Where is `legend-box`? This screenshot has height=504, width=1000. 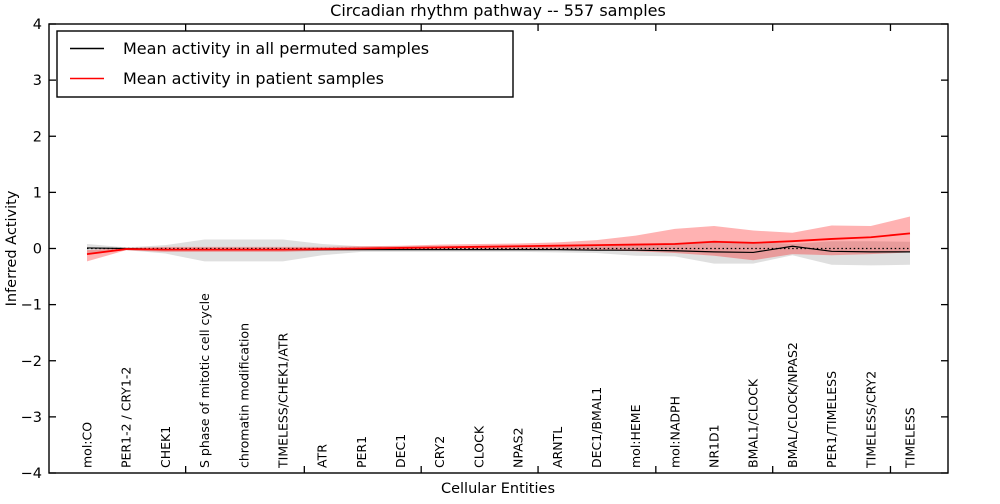
legend-box is located at coordinates (285, 64).